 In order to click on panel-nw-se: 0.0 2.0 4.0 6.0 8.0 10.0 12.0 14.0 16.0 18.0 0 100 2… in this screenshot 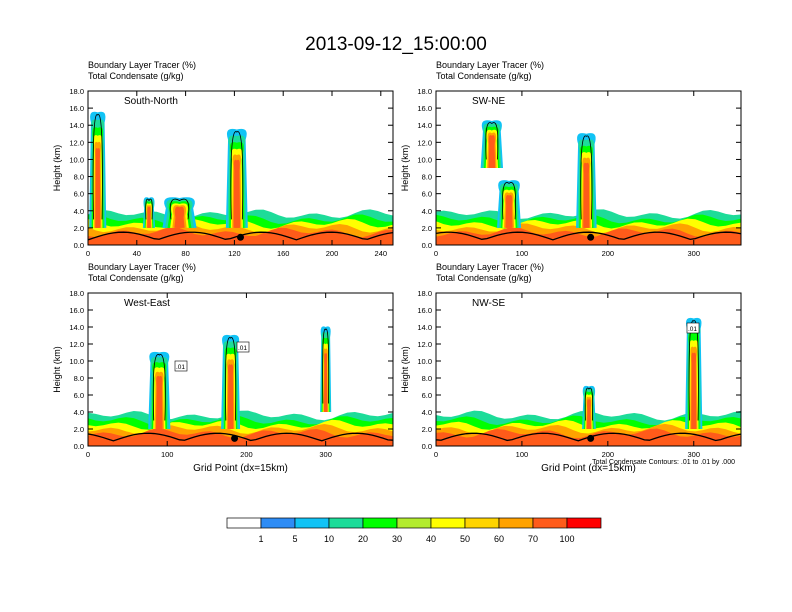, I will do `click(571, 368)`.